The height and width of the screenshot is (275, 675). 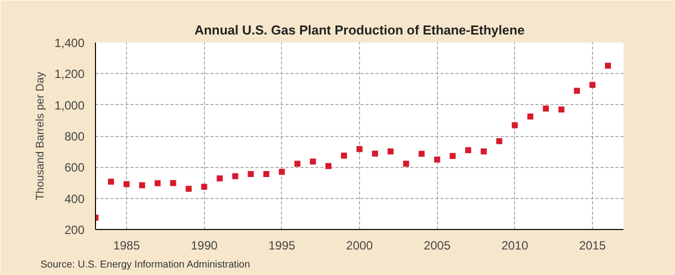 I want to click on x-tick-label: 2000, so click(x=360, y=245).